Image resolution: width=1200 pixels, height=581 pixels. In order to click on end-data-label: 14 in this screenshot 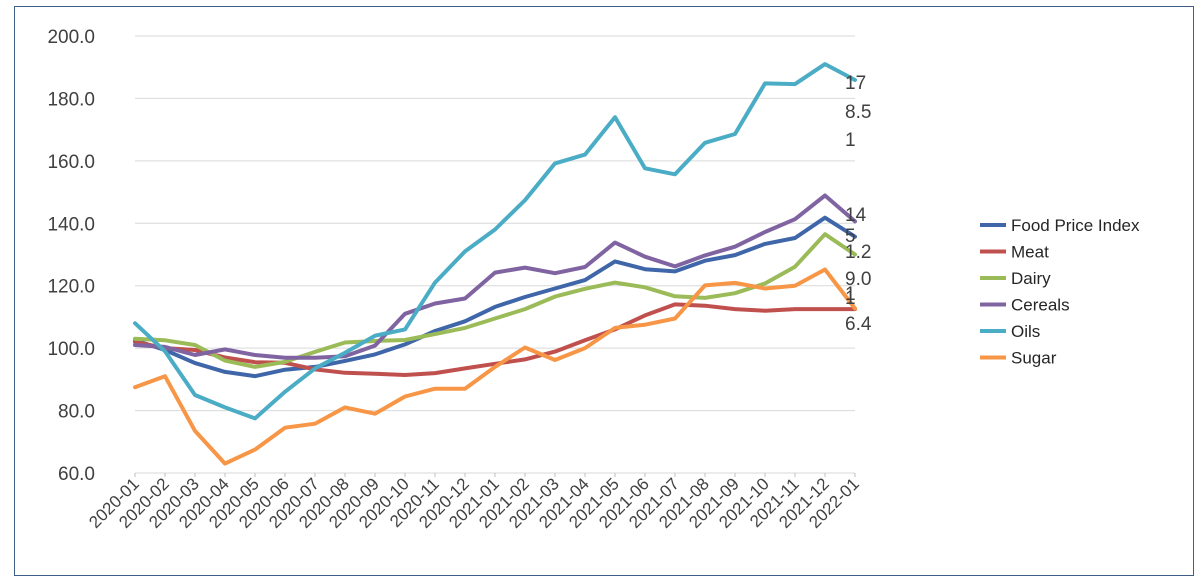, I will do `click(856, 215)`.